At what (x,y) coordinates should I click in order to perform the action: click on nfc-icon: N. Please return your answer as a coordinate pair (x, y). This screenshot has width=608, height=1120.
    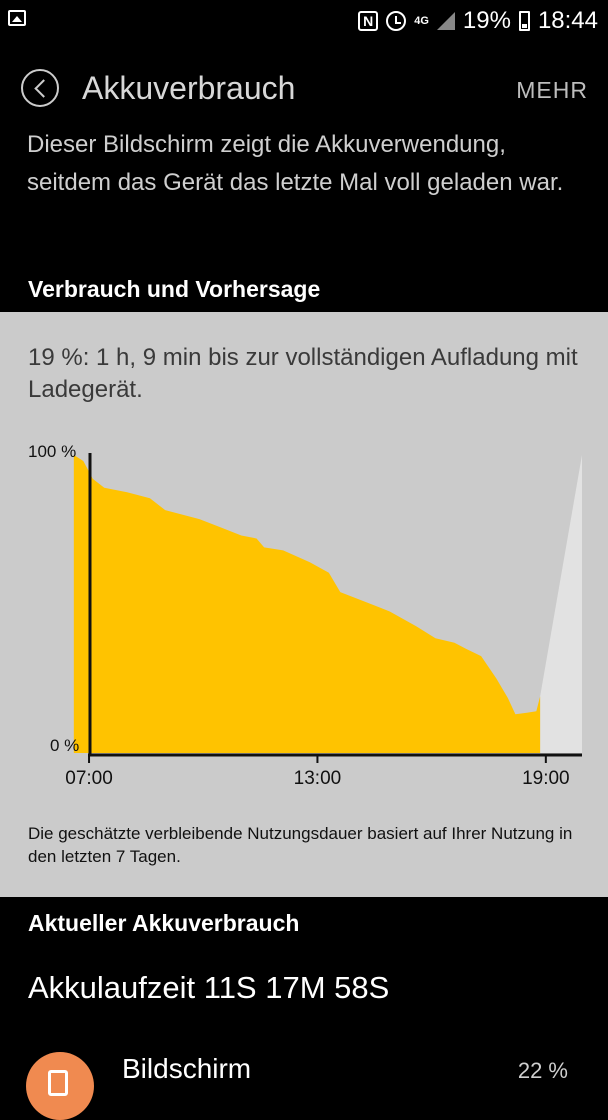
    Looking at the image, I should click on (368, 21).